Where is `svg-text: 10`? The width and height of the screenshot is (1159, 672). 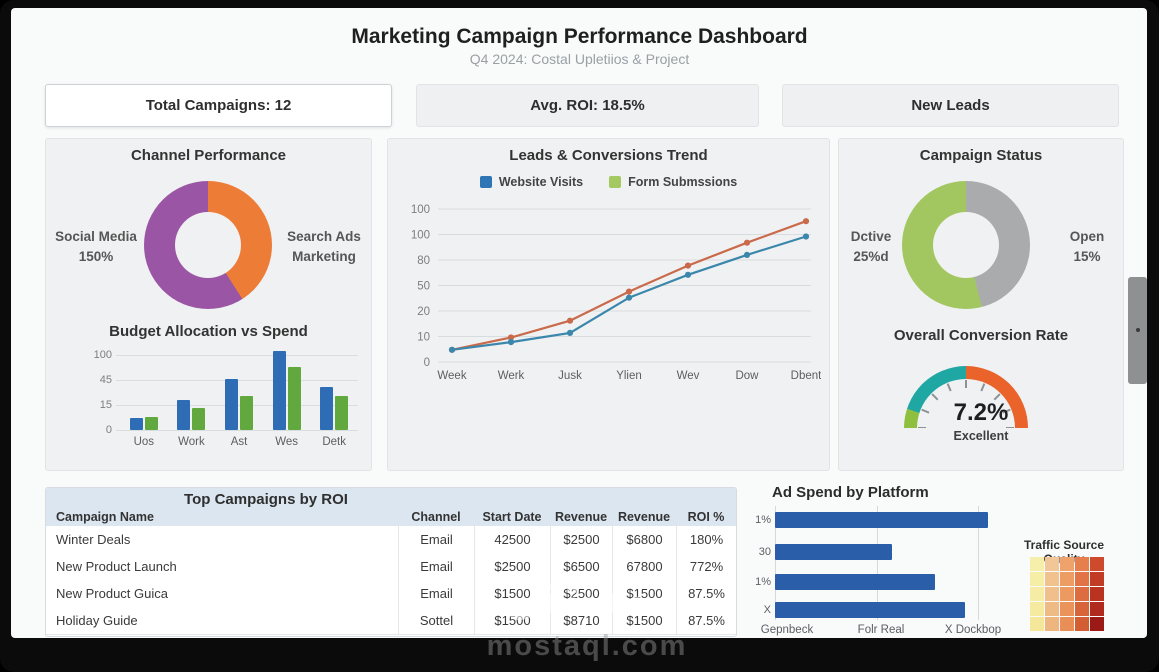
svg-text: 10 is located at coordinates (423, 338).